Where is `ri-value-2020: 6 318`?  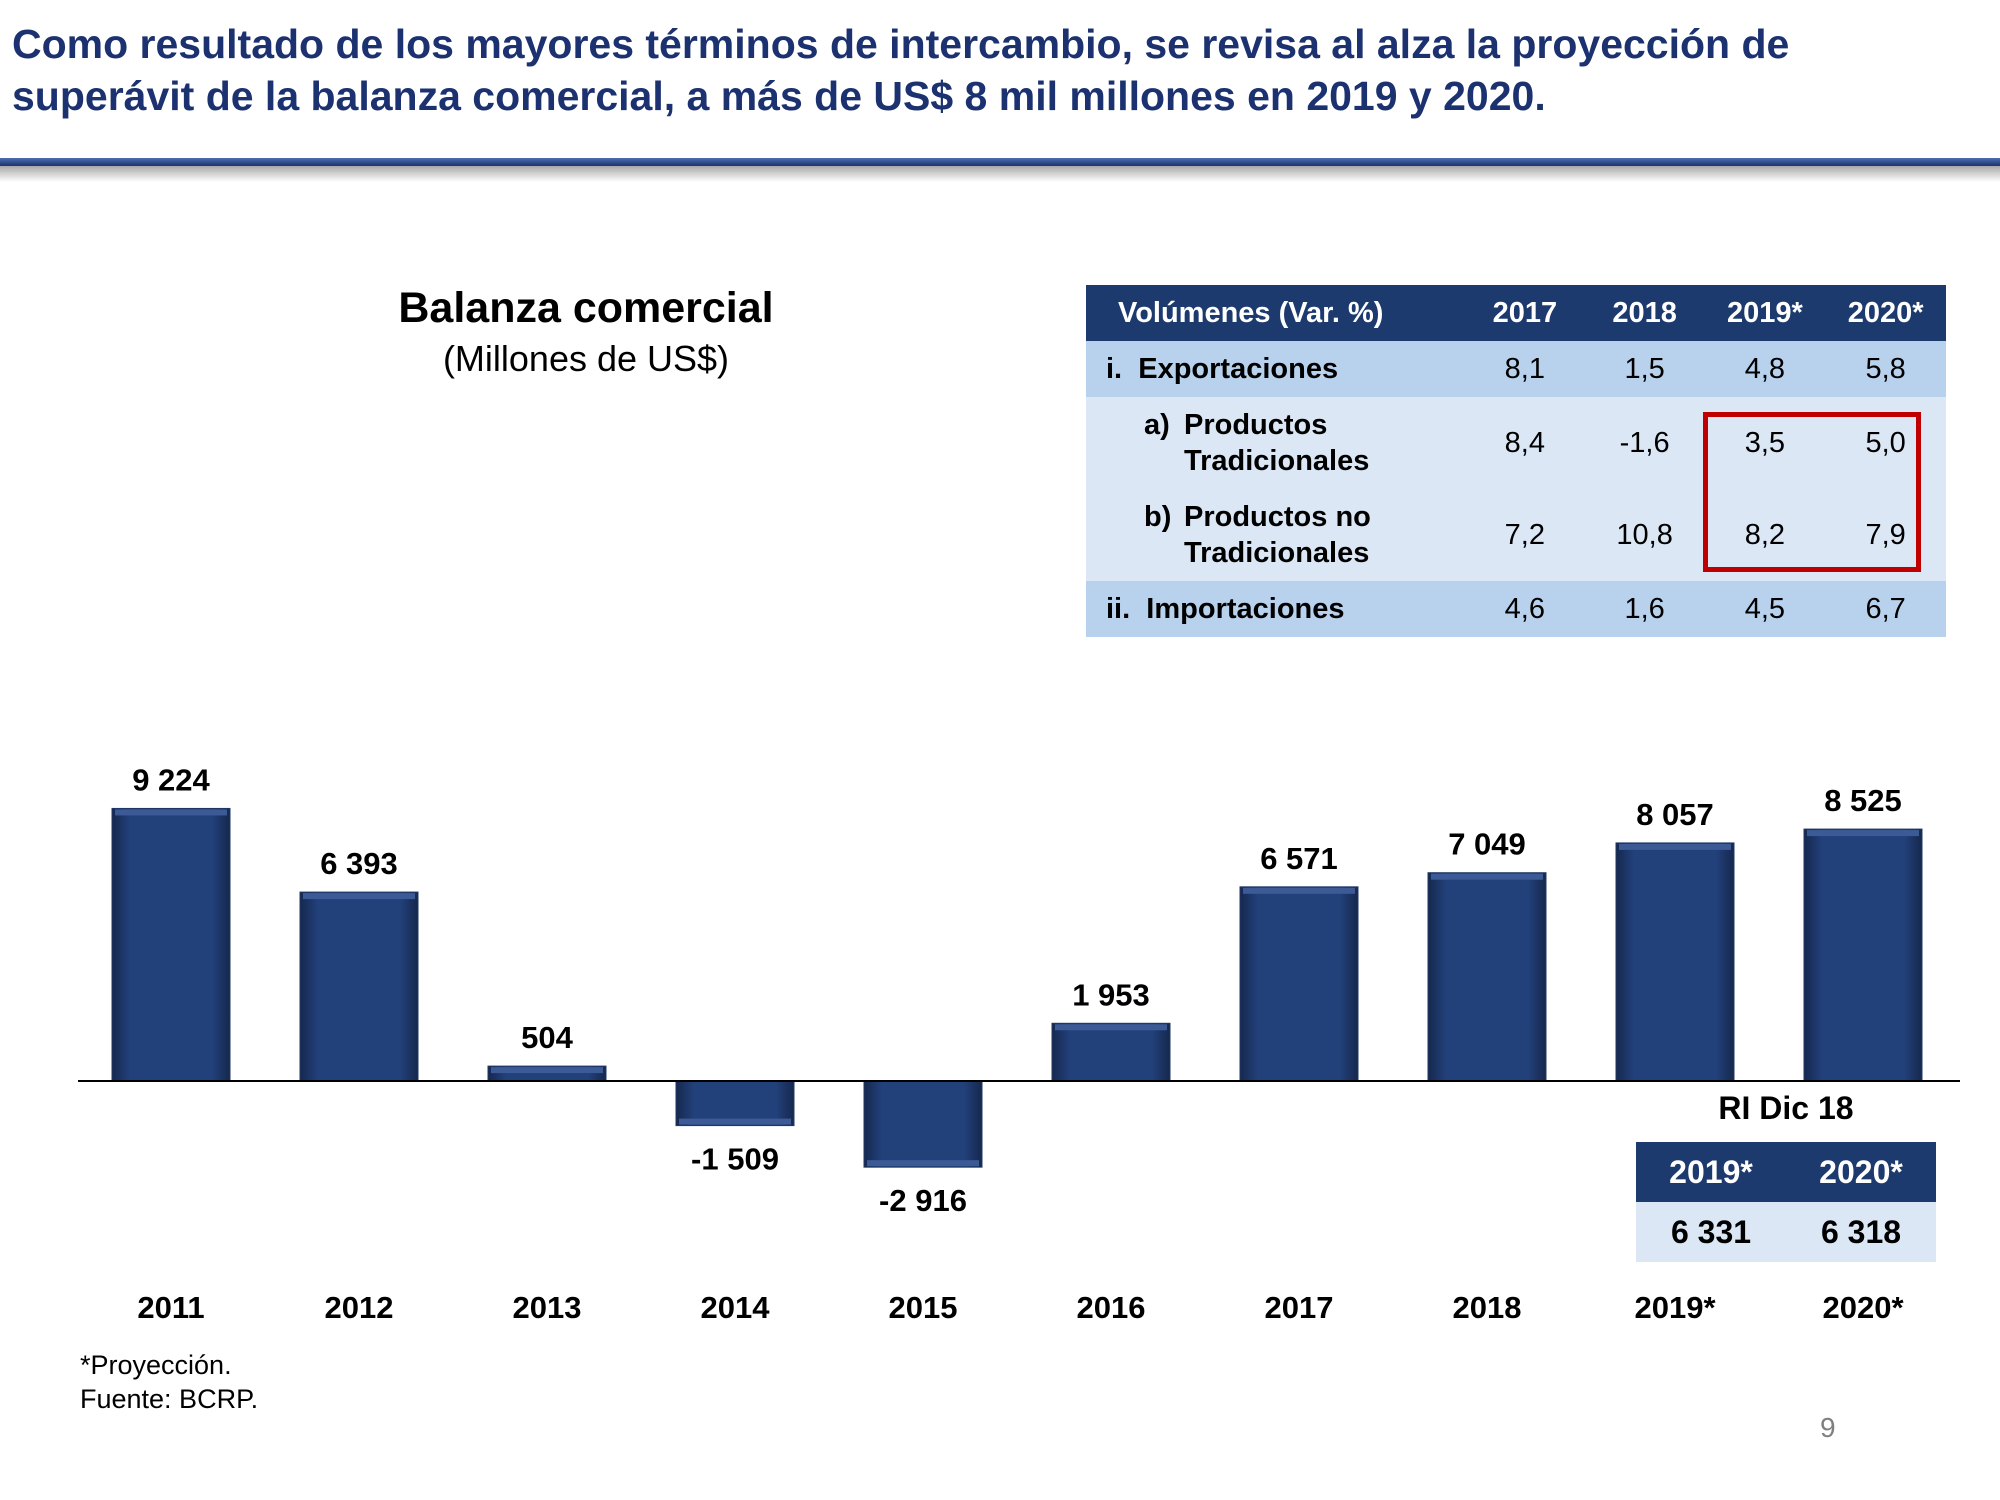 ri-value-2020: 6 318 is located at coordinates (1861, 1232).